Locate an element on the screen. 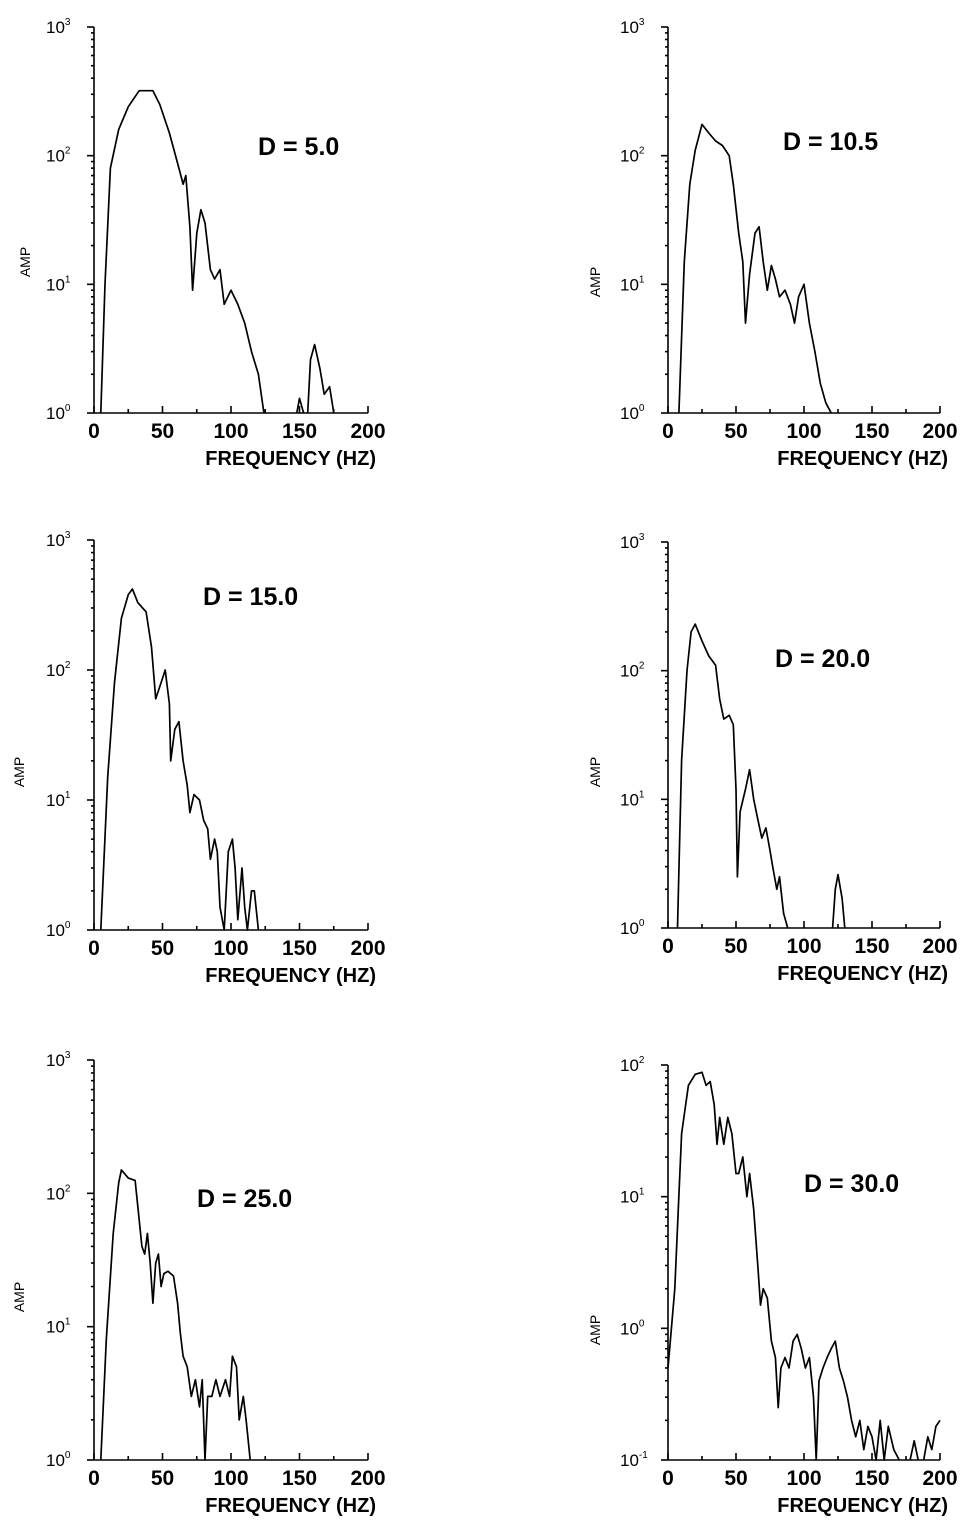 This screenshot has width=971, height=1527. y-tick-label: 10⁻¹ is located at coordinates (634, 1460).